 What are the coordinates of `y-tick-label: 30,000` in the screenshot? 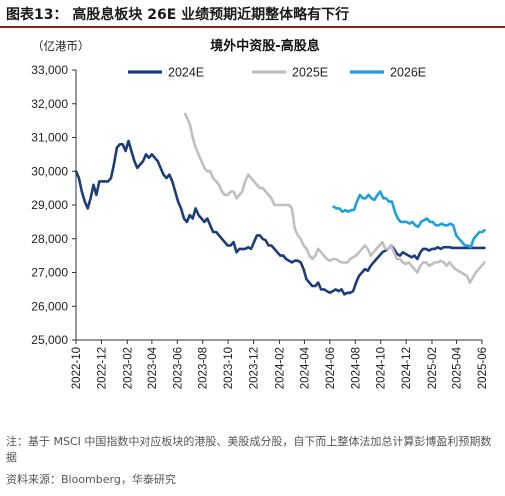 It's located at (49, 171).